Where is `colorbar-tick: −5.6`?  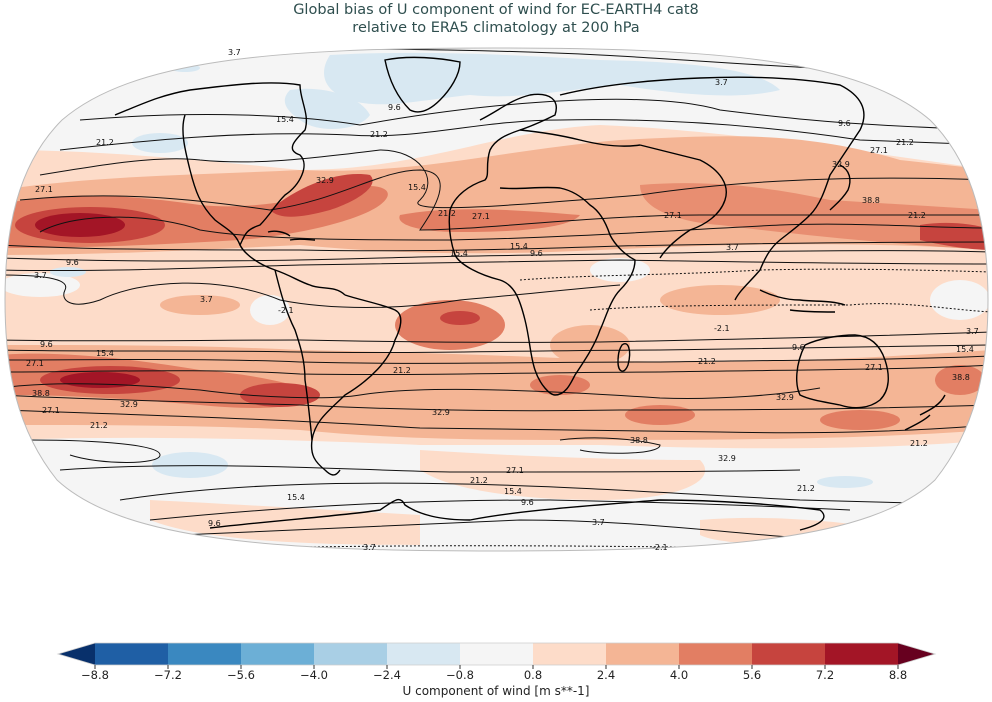
colorbar-tick: −5.6 is located at coordinates (241, 675).